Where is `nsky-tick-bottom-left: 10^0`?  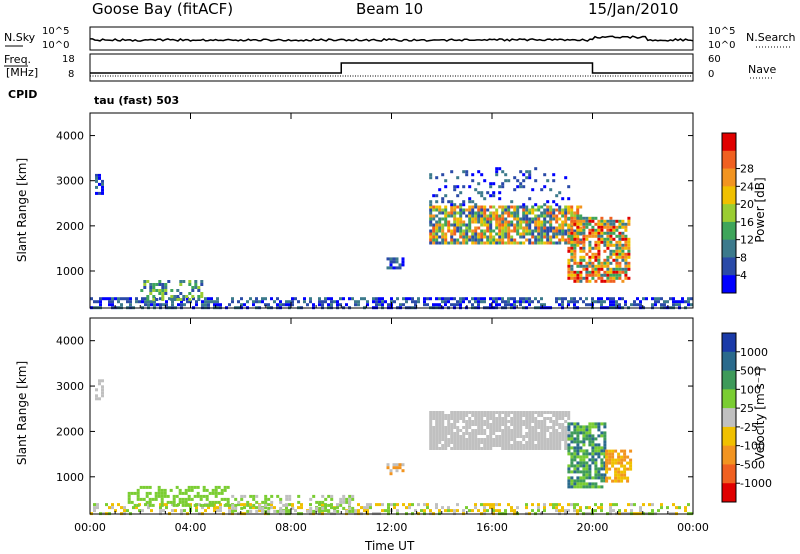
nsky-tick-bottom-left: 10^0 is located at coordinates (56, 45).